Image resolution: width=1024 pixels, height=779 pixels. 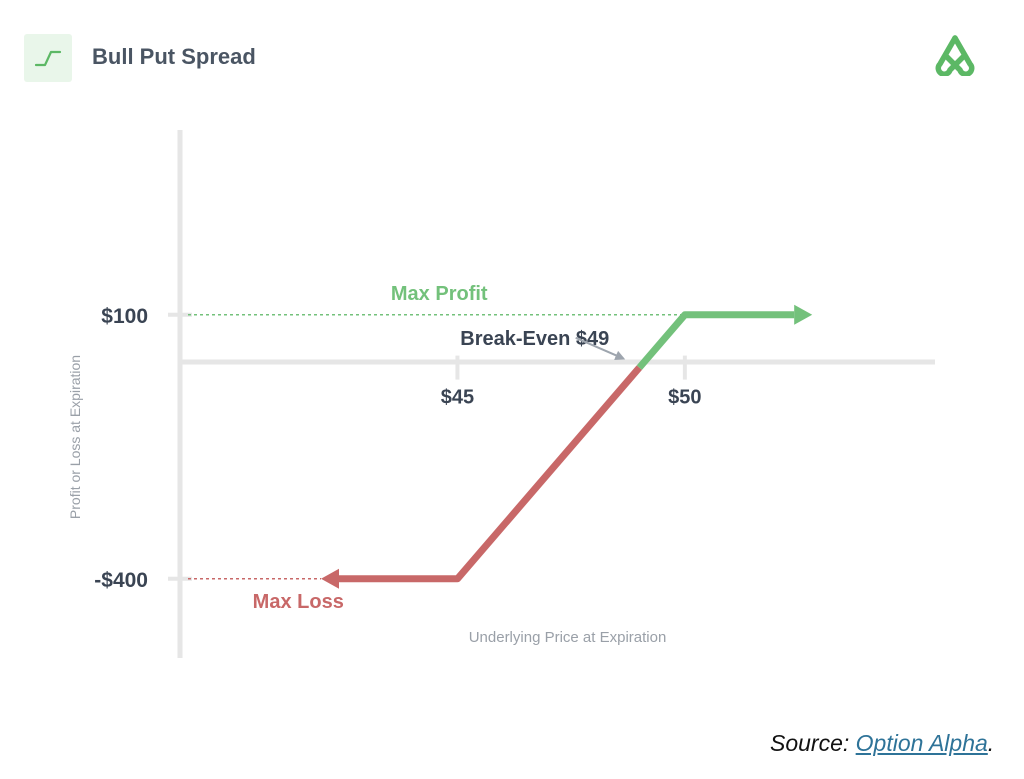 What do you see at coordinates (534, 339) in the screenshot?
I see `break-even-label: Break-Even $49` at bounding box center [534, 339].